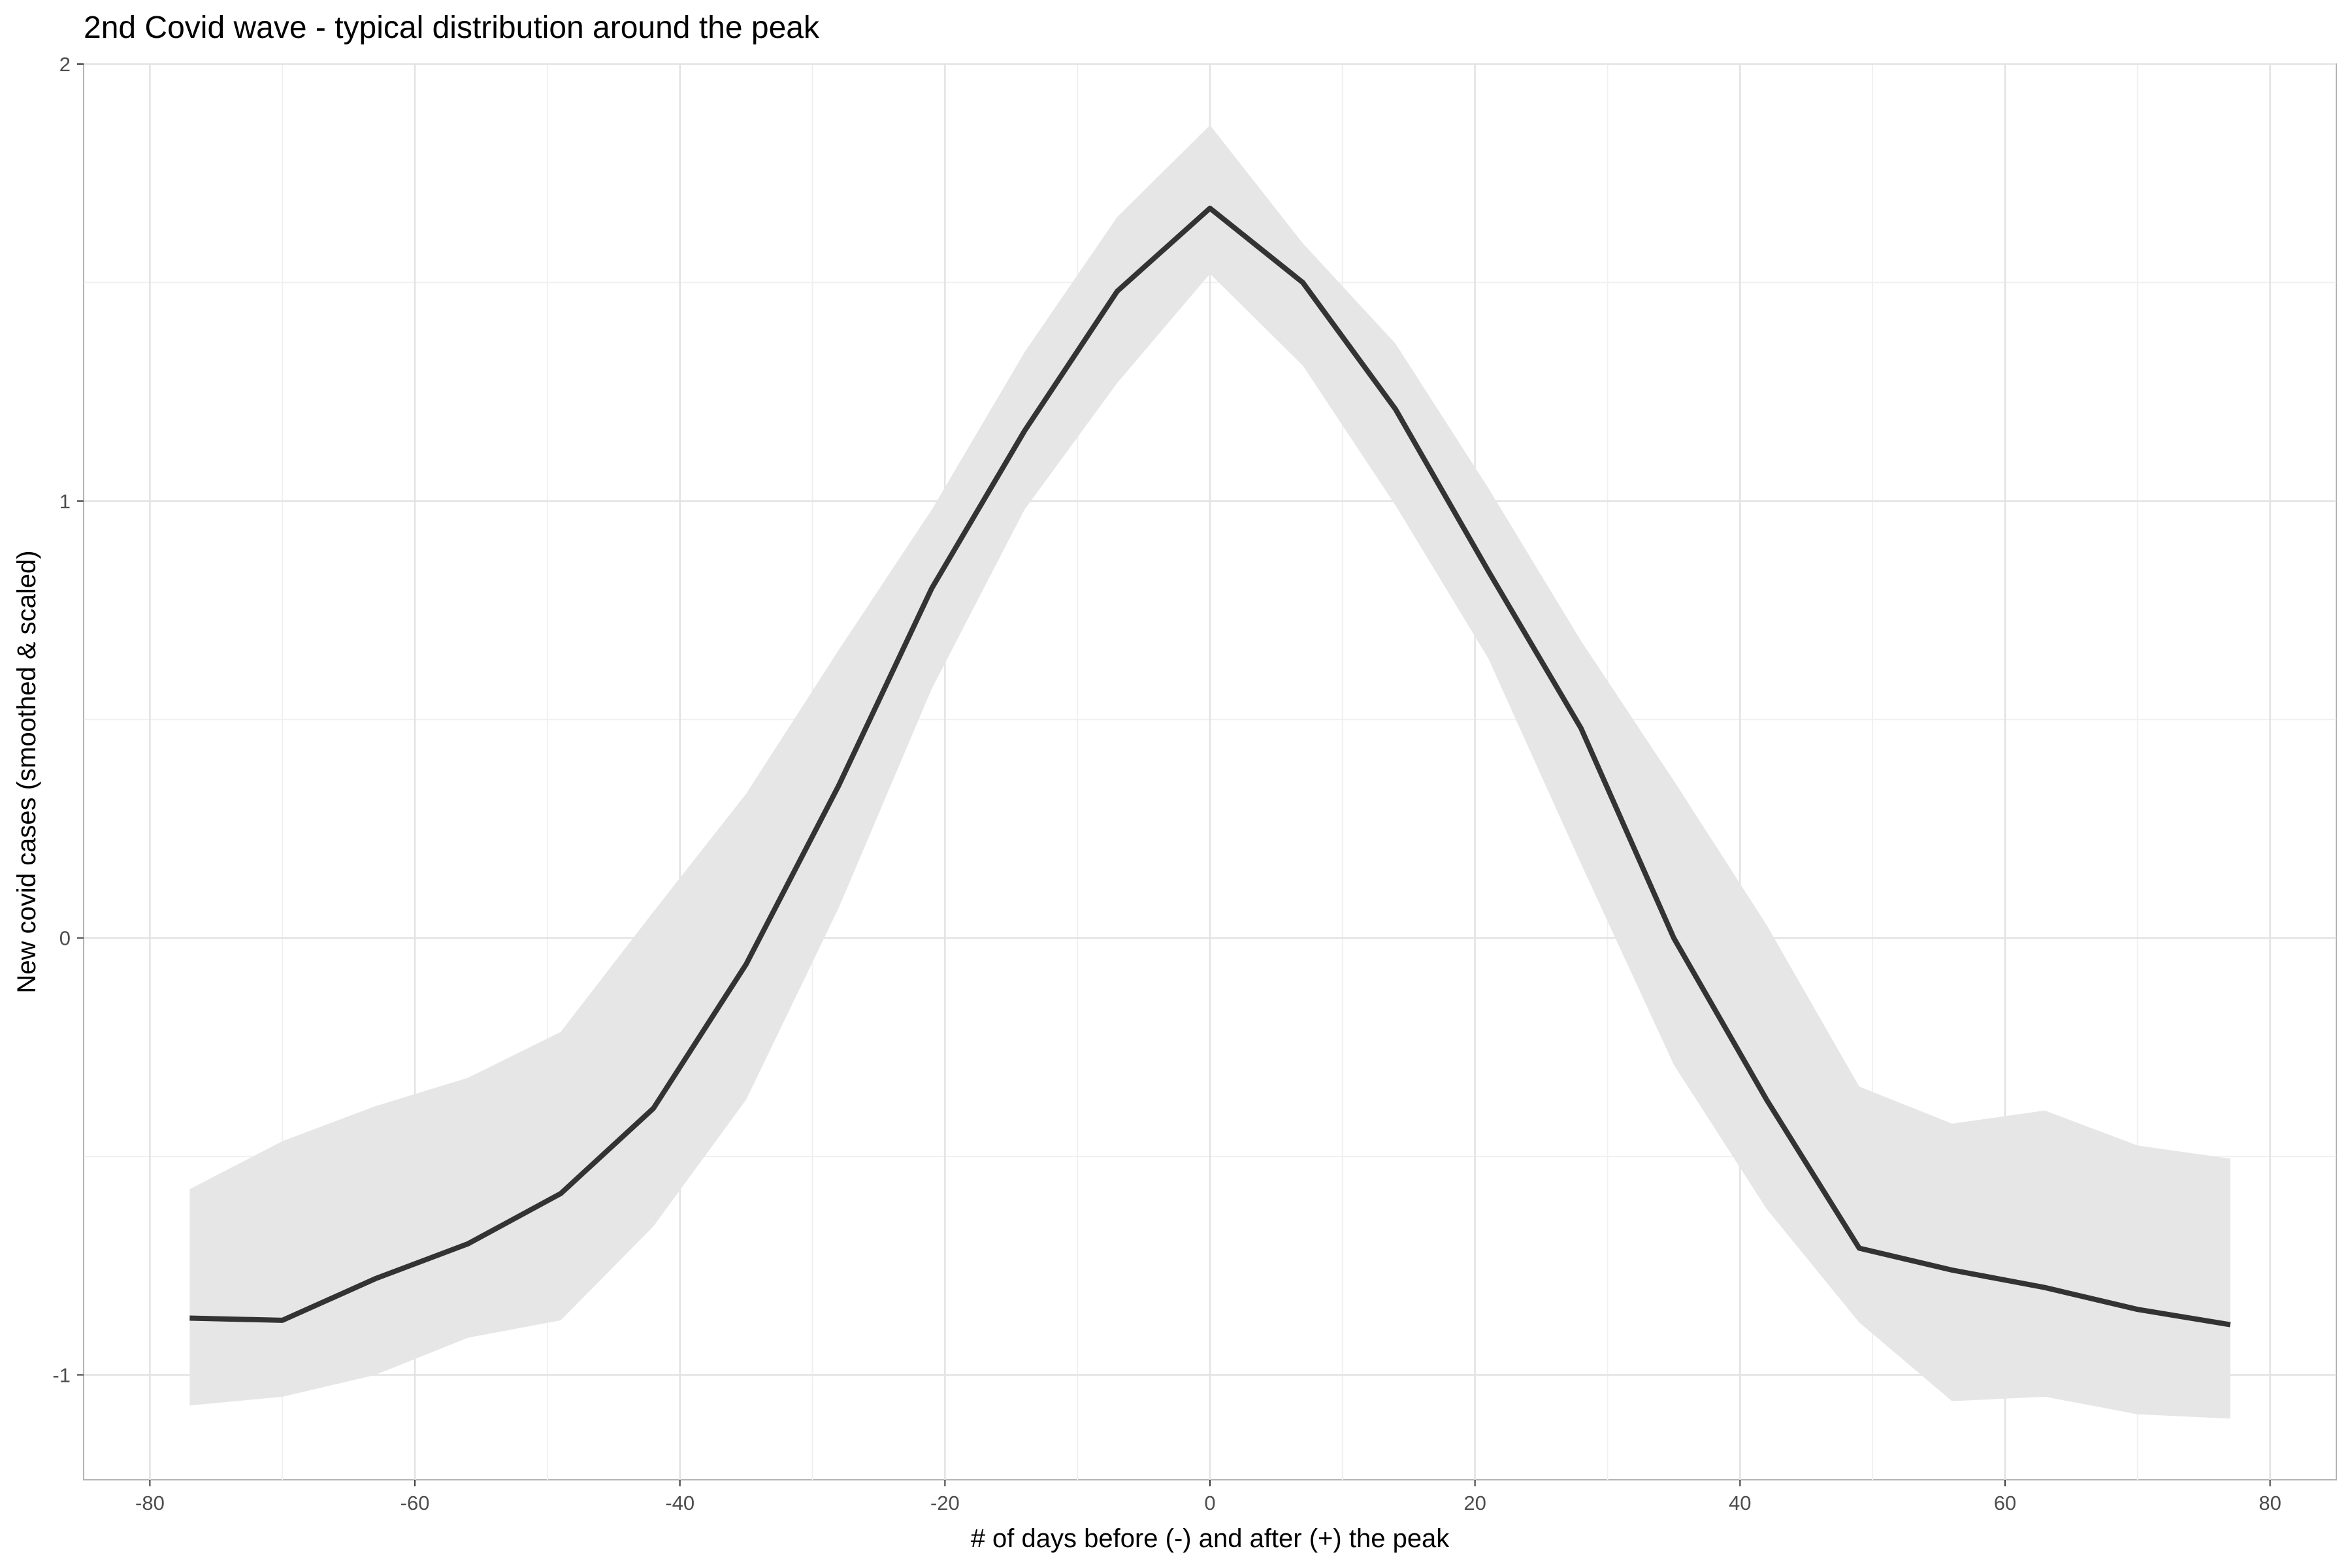 Image resolution: width=2352 pixels, height=1568 pixels. What do you see at coordinates (26, 771) in the screenshot?
I see `y-axis-title: New covid cases (smoothed & scaled)` at bounding box center [26, 771].